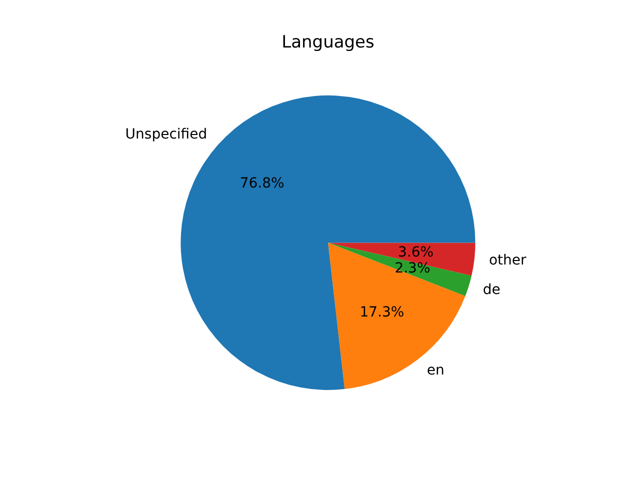 The image size is (640, 480). What do you see at coordinates (262, 183) in the screenshot?
I see `data-label: 76.8%` at bounding box center [262, 183].